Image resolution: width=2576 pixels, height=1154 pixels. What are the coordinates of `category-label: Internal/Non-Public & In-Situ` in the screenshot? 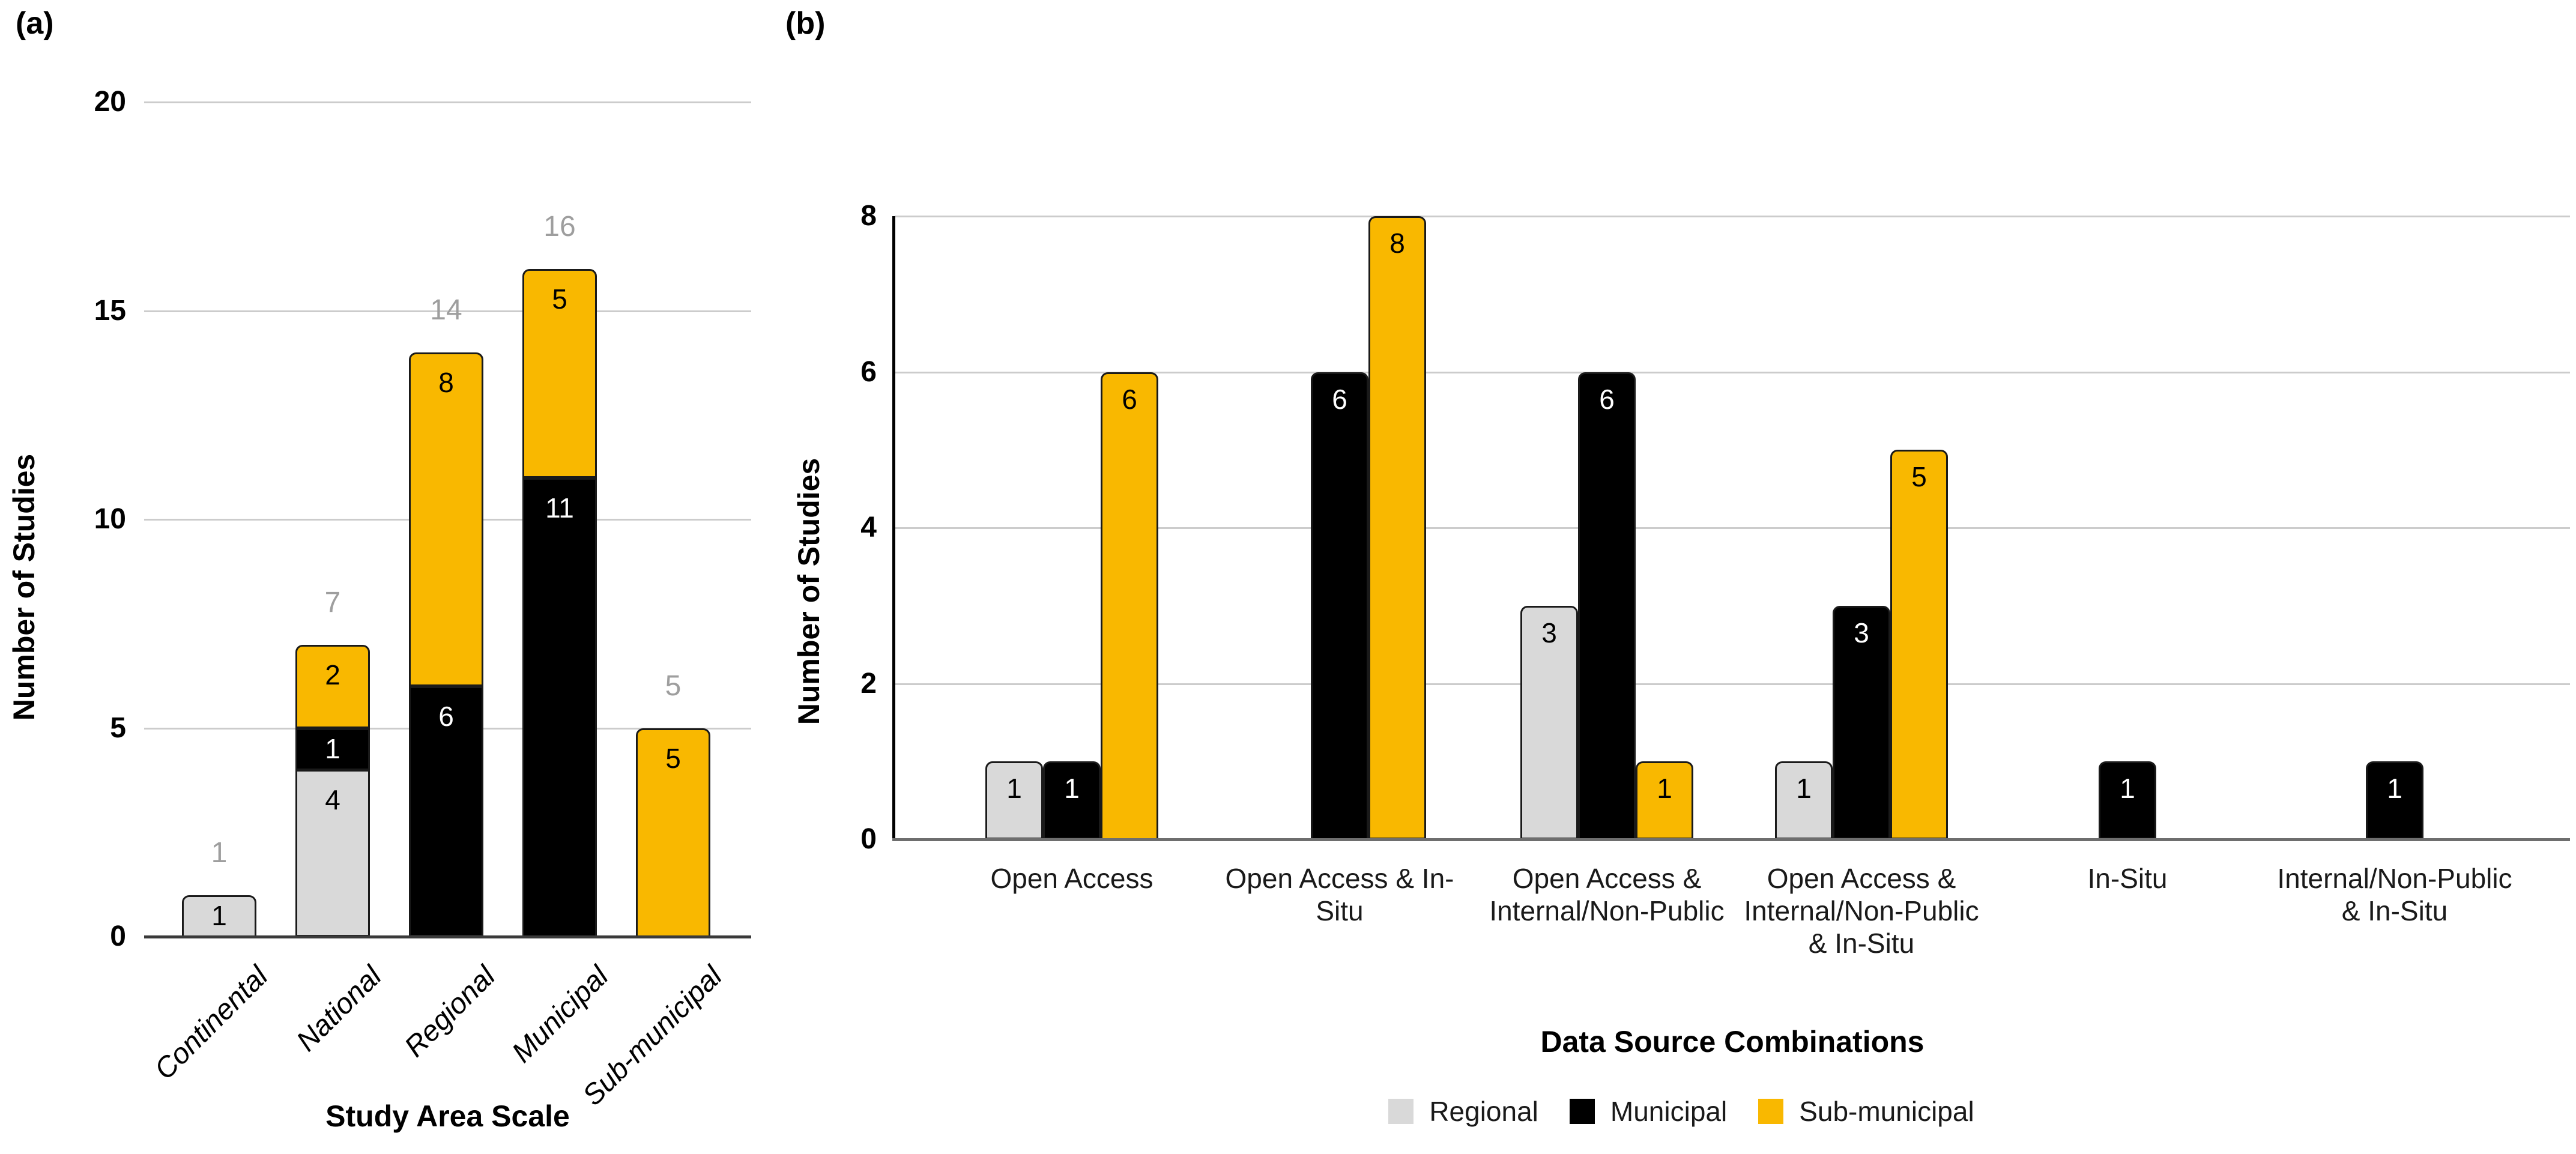 It's located at (2392, 894).